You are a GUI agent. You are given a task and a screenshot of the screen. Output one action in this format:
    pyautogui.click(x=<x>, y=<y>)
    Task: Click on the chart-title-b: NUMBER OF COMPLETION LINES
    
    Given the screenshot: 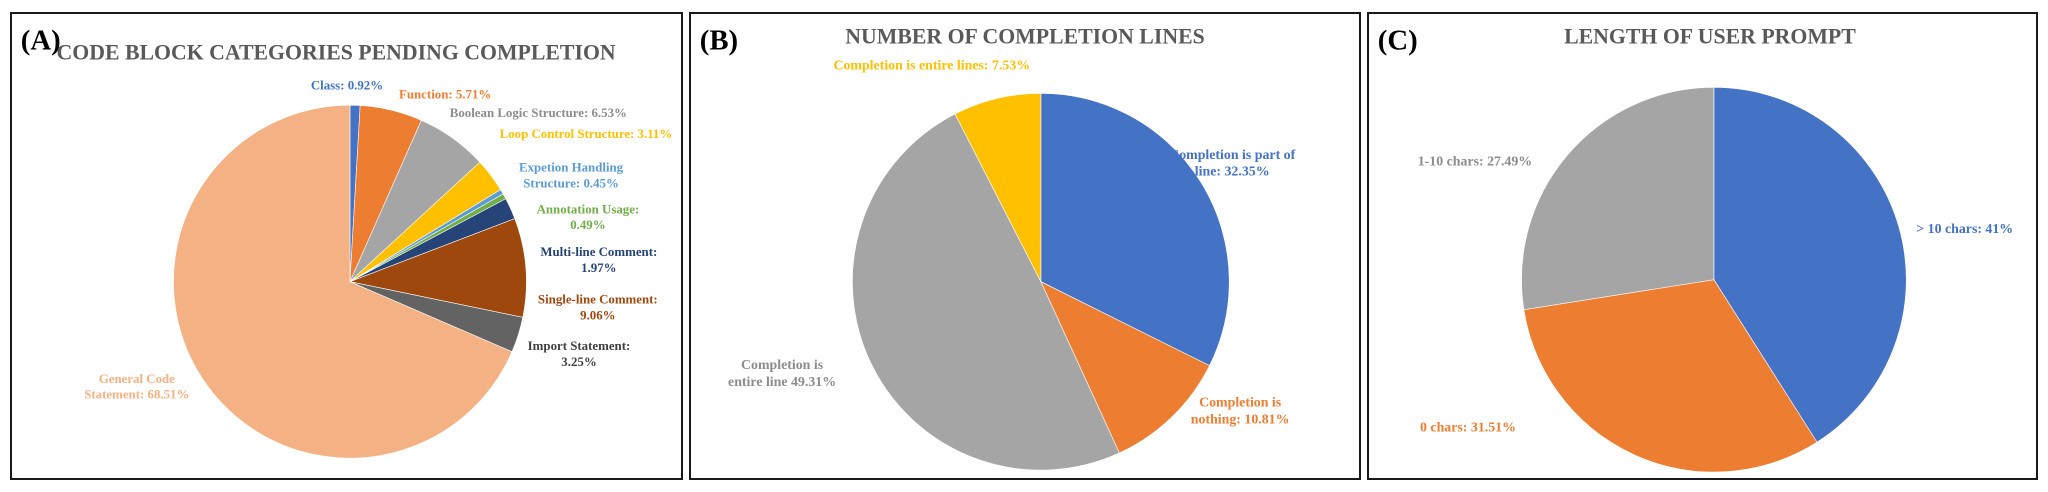 What is the action you would take?
    pyautogui.click(x=1024, y=37)
    